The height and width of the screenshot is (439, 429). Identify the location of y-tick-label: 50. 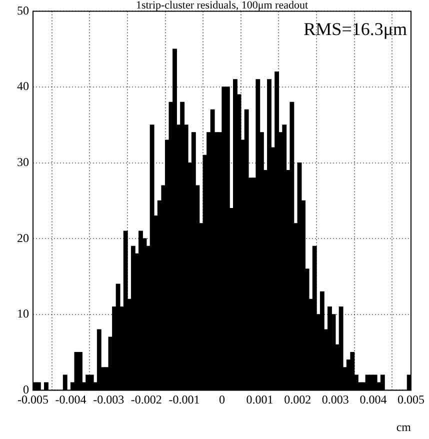
(23, 10).